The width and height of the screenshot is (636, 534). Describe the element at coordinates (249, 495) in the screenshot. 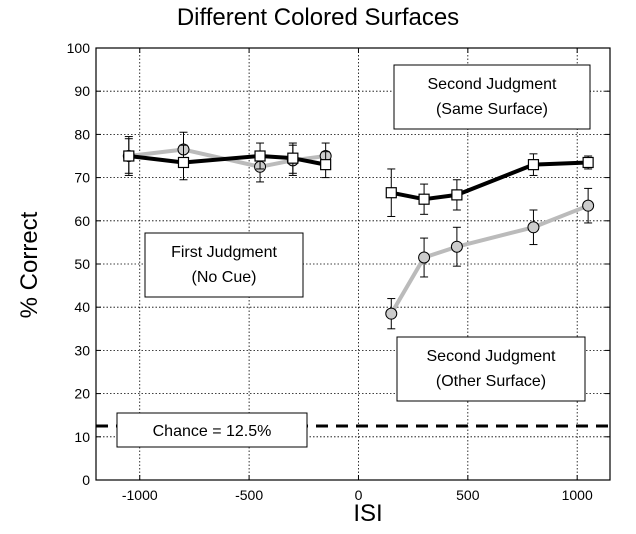

I see `x-tick-label: -500` at that location.